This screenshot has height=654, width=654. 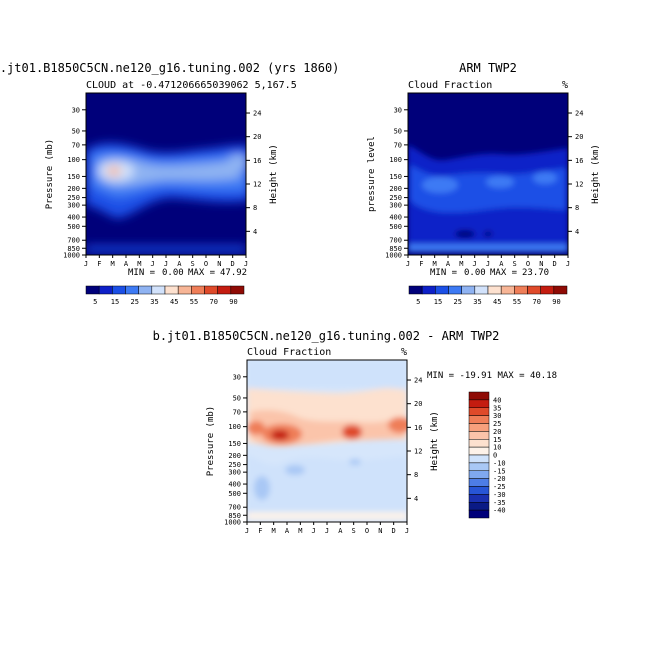 What do you see at coordinates (497, 448) in the screenshot?
I see `colorbar-label: 10` at bounding box center [497, 448].